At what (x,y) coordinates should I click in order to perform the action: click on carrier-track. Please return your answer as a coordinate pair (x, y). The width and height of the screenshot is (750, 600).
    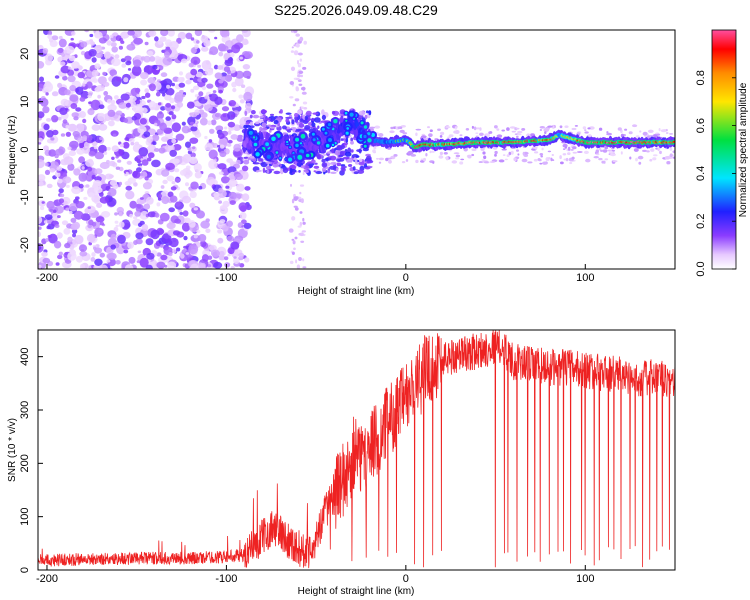
    Looking at the image, I should click on (458, 136).